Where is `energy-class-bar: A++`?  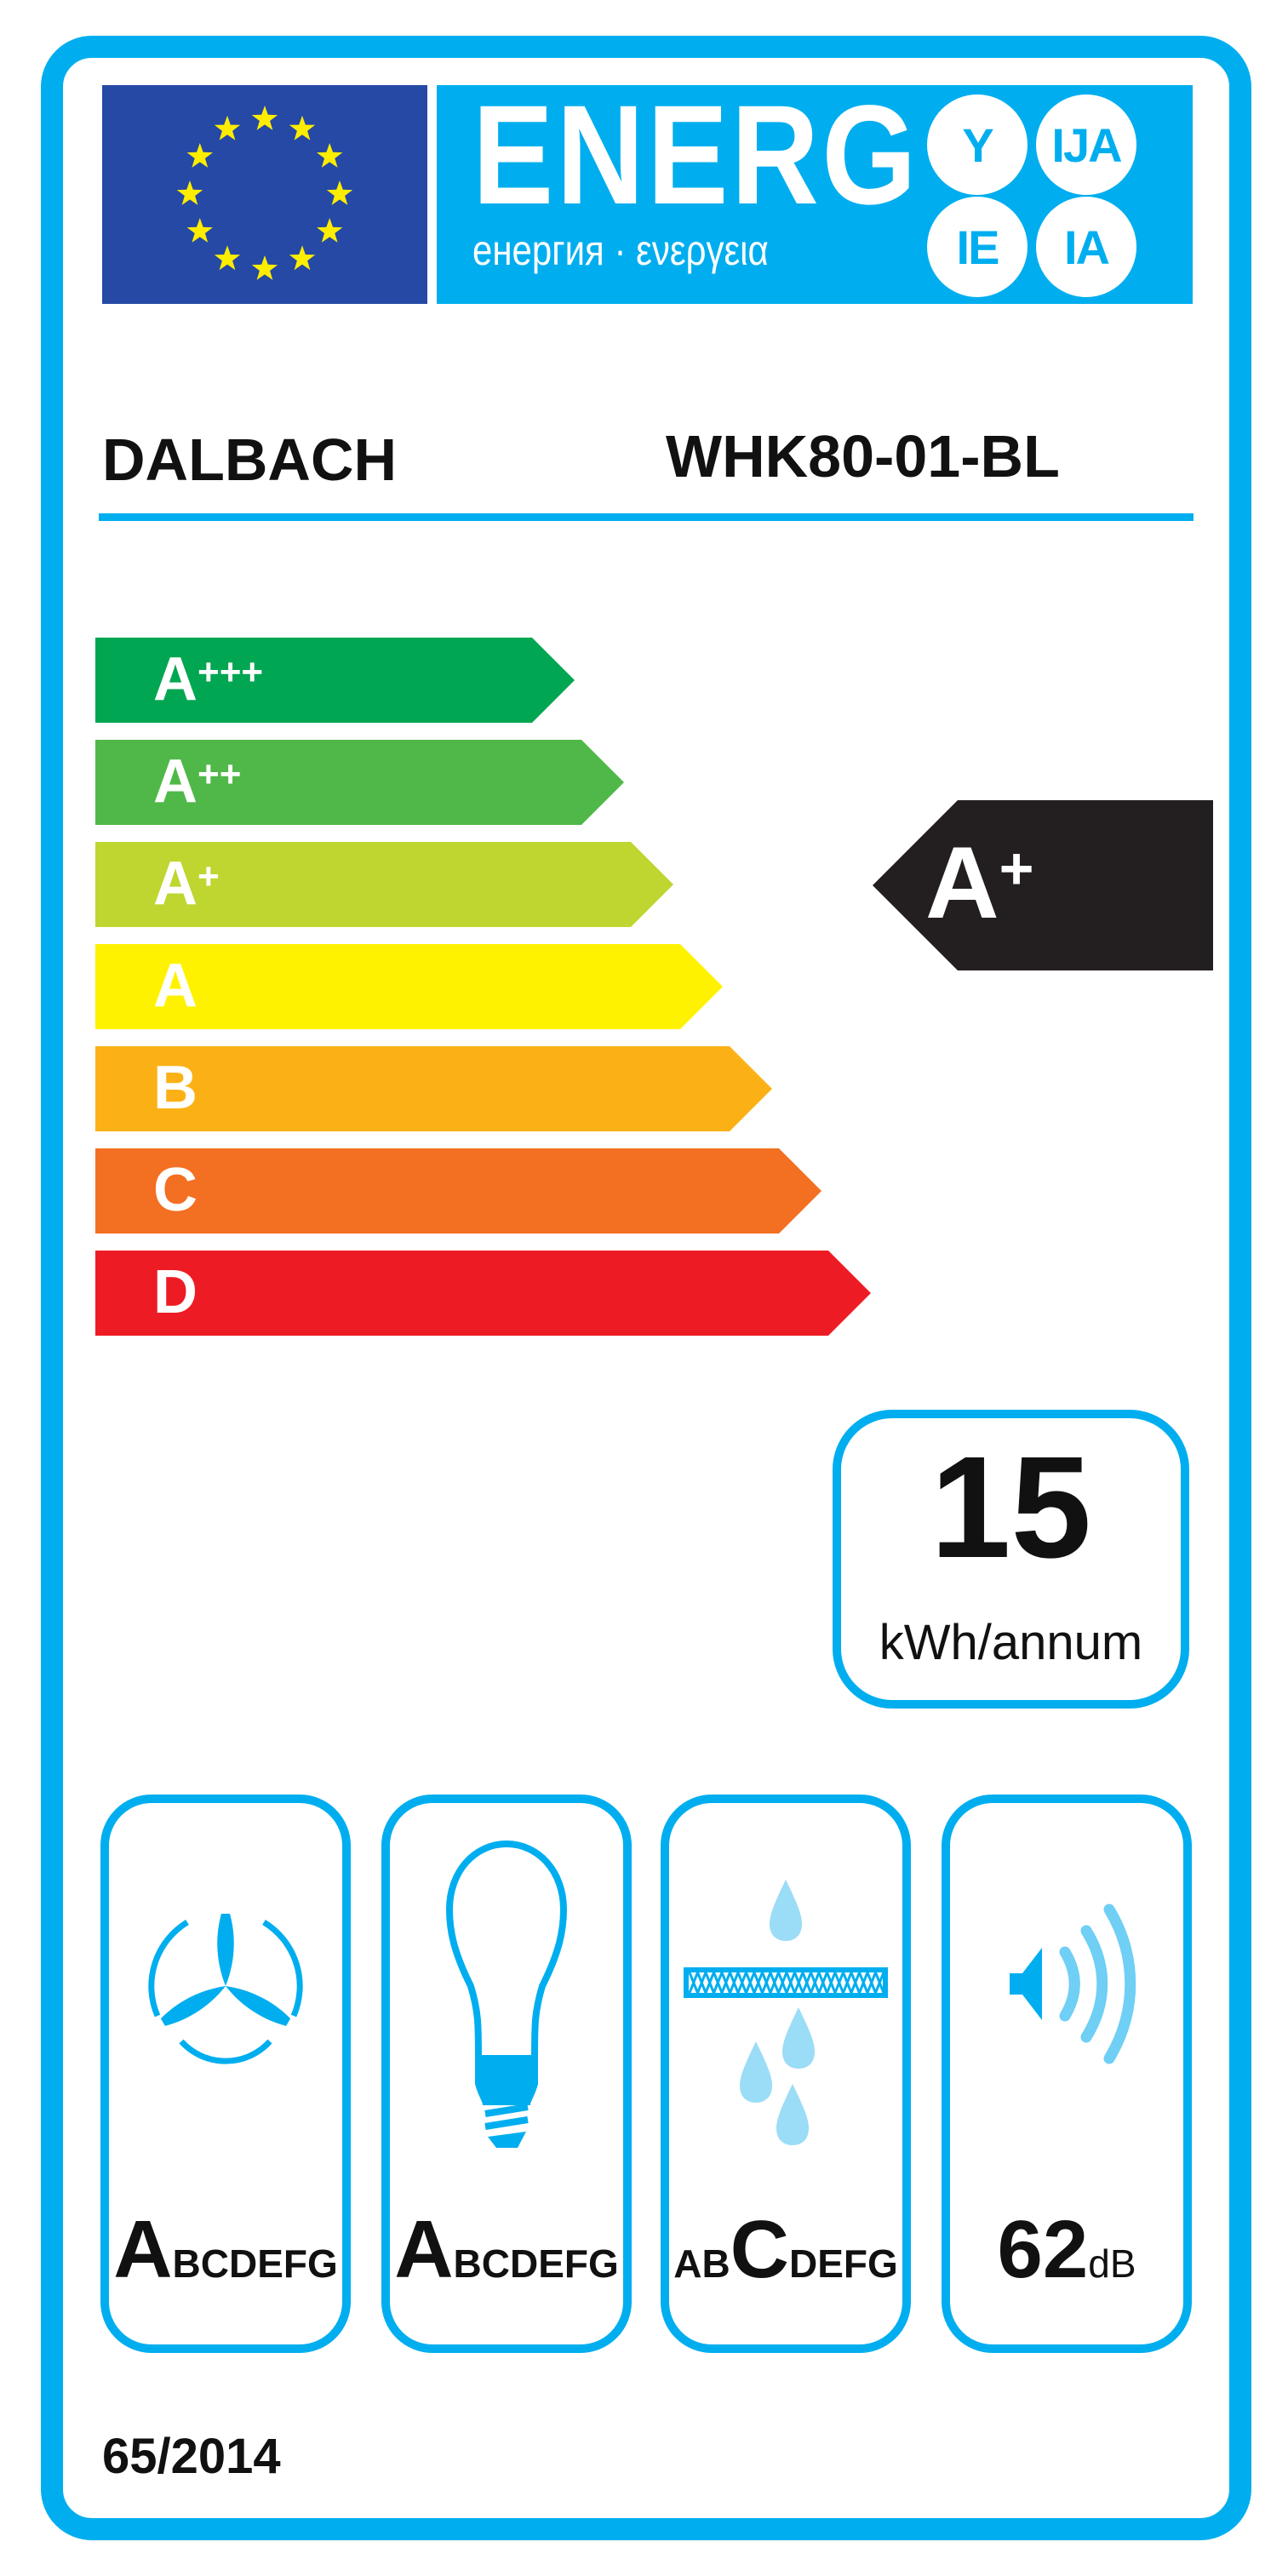
energy-class-bar: A++ is located at coordinates (360, 783).